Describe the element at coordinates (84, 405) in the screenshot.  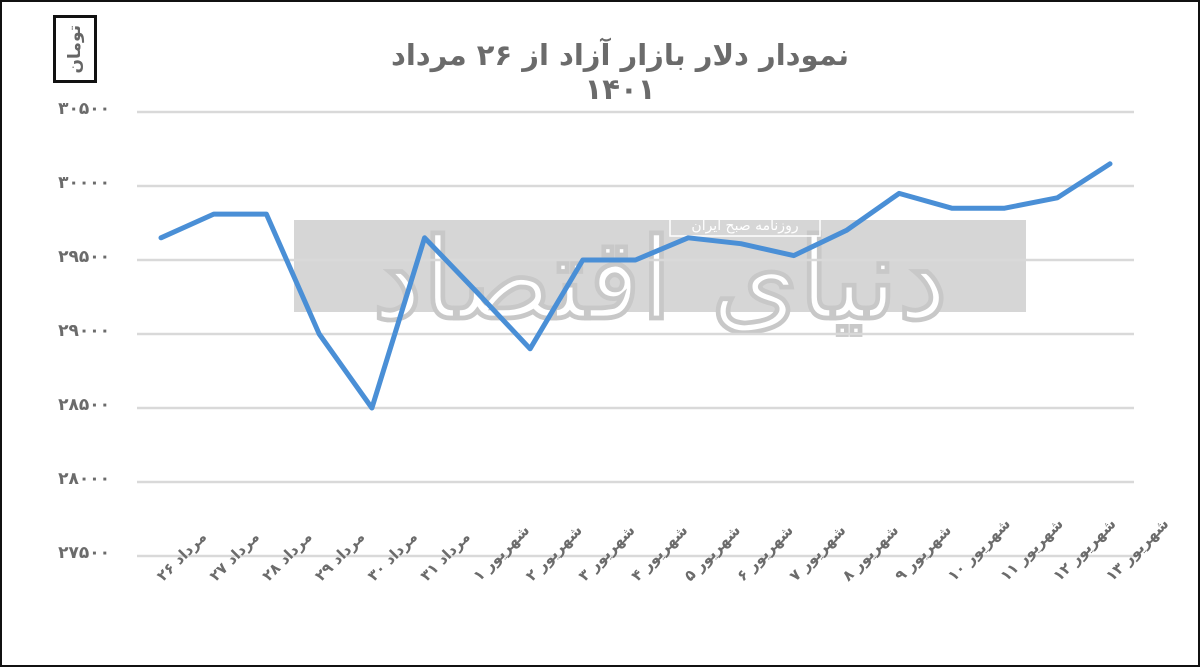
I see `y-tick-label: ۲۸۵۰۰` at that location.